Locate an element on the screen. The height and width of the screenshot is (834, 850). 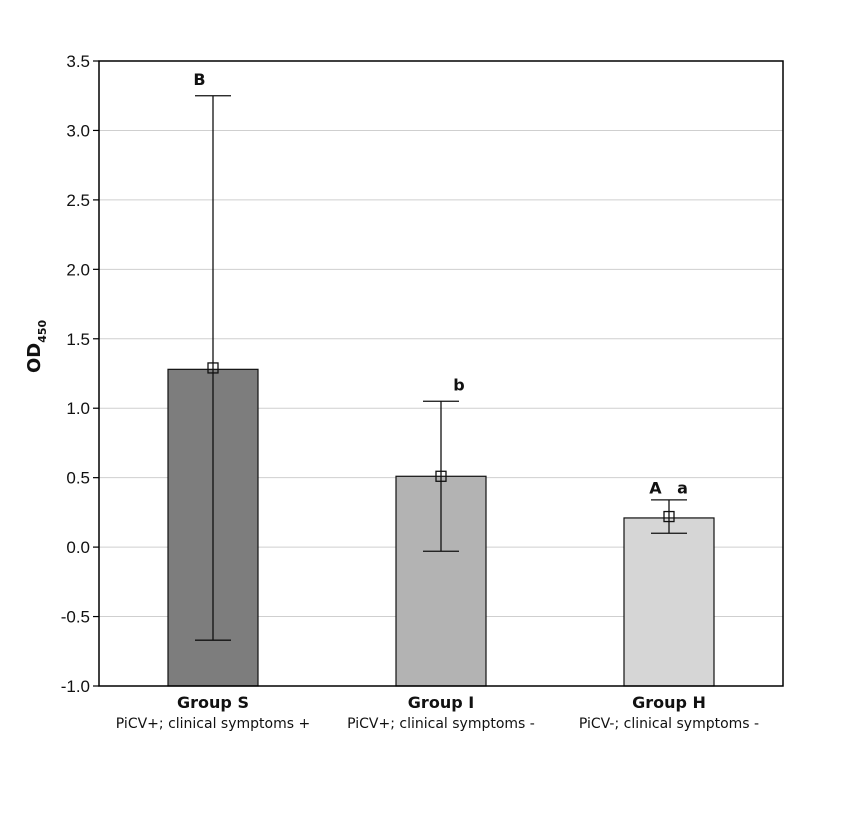
x-category-label: Group I is located at coordinates (441, 702).